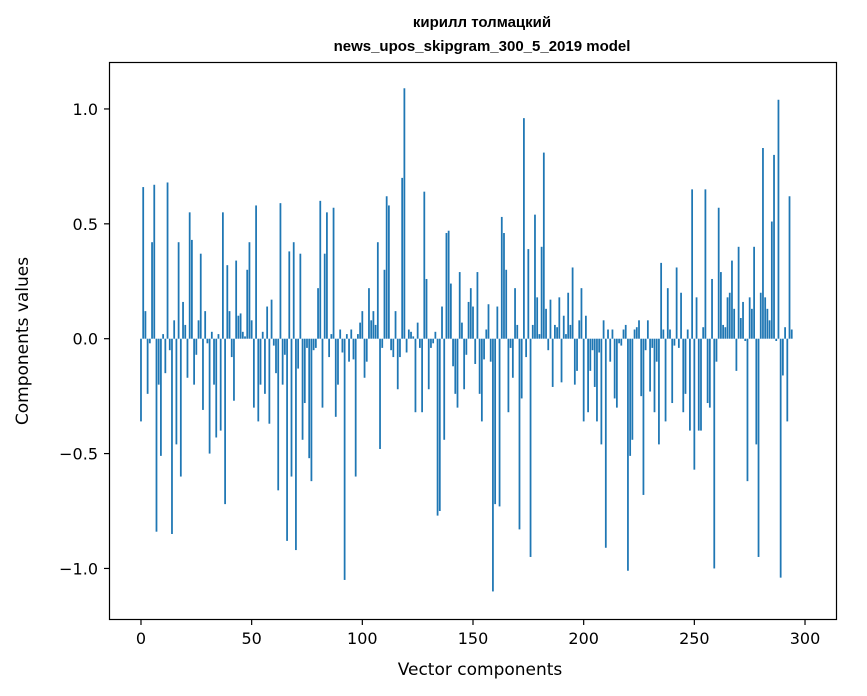 The height and width of the screenshot is (696, 867). I want to click on y-tick-label: 0.0, so click(85, 339).